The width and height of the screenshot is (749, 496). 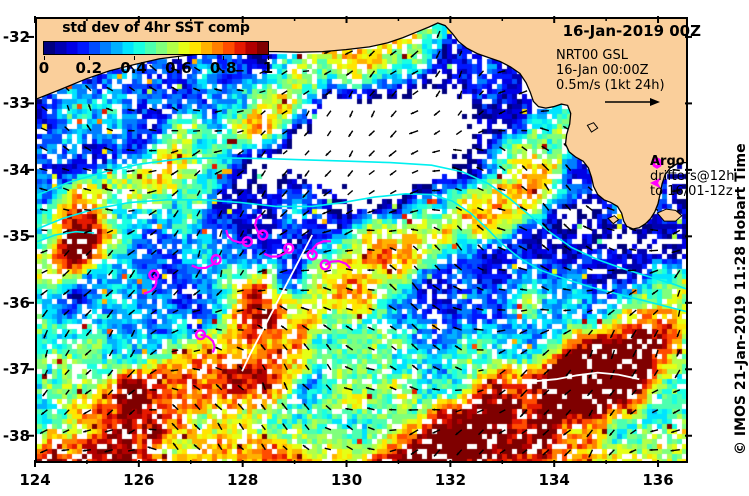 What do you see at coordinates (610, 70) in the screenshot?
I see `vector-scale-legend: NRT00 GSL 16-Jan 00:00Z 0.5m/s (1kt 24h)` at bounding box center [610, 70].